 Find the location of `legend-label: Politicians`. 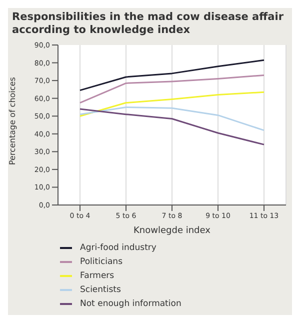

legend-label: Politicians is located at coordinates (101, 262).